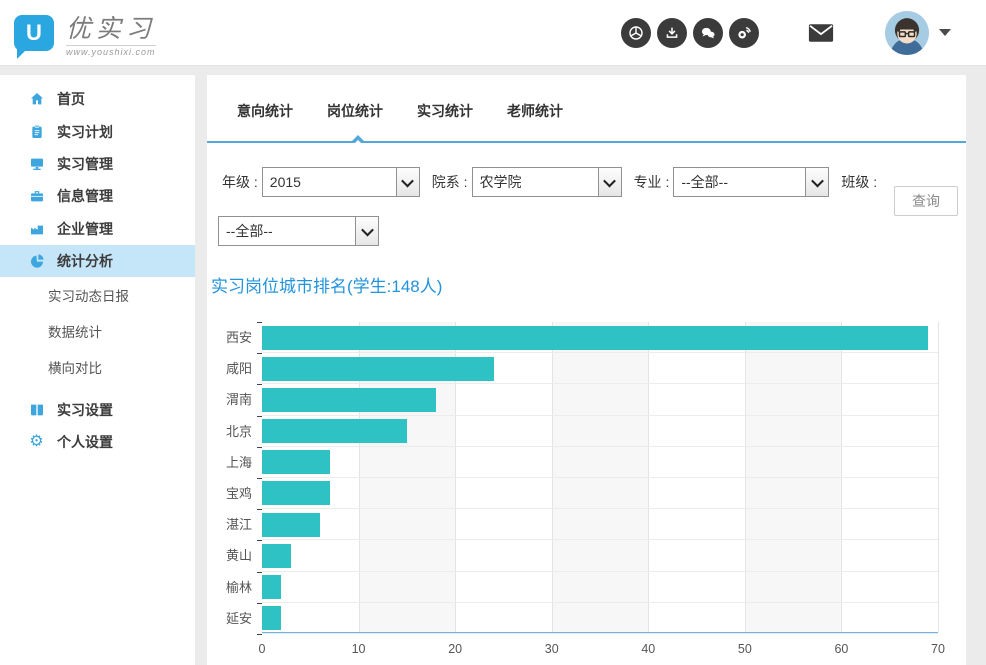  What do you see at coordinates (85, 261) in the screenshot?
I see `sidebar-item-label: 统计分析` at bounding box center [85, 261].